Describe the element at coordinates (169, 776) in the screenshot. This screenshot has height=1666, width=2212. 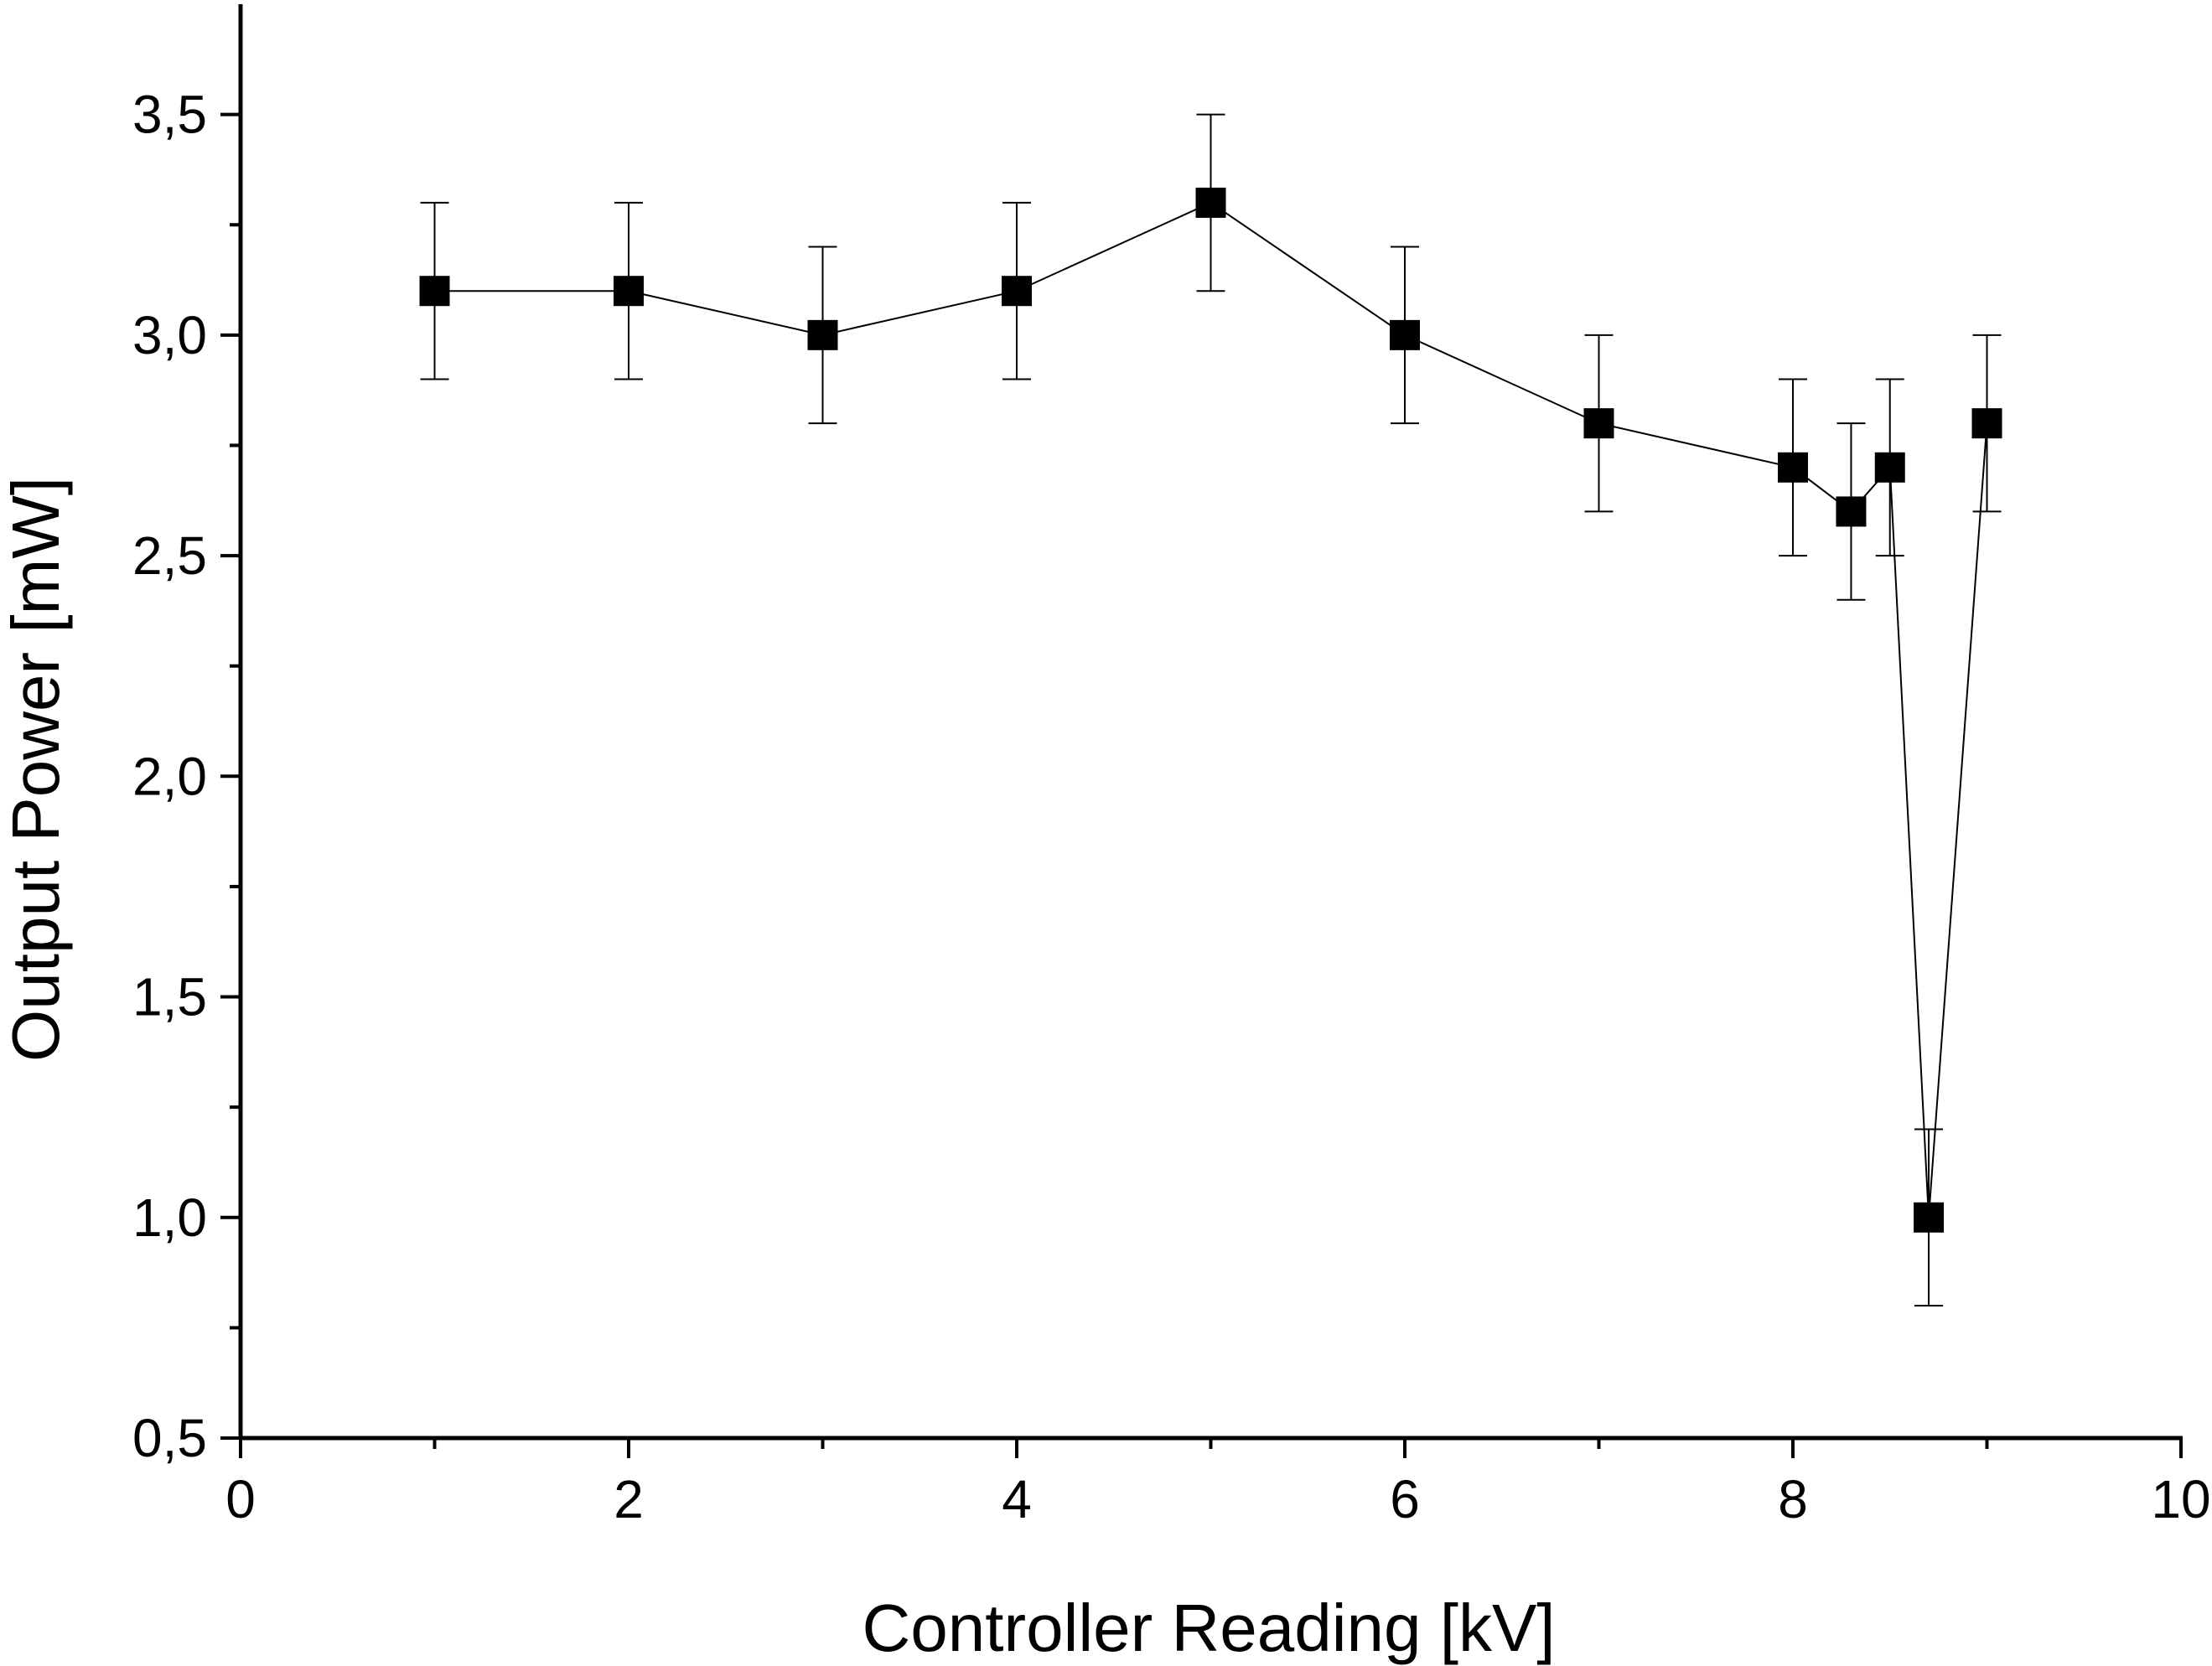
I see `y-tick-label: 2,0` at that location.